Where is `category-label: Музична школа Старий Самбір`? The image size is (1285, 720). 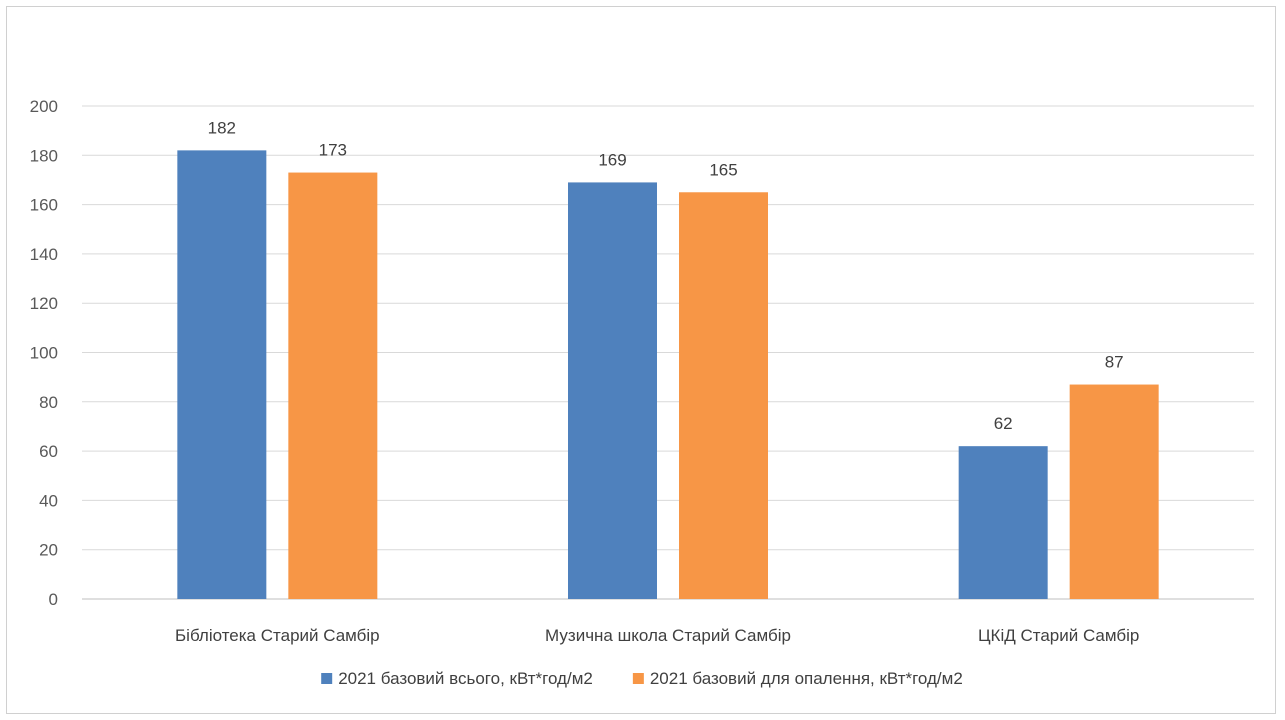
category-label: Музична школа Старий Самбір is located at coordinates (668, 635).